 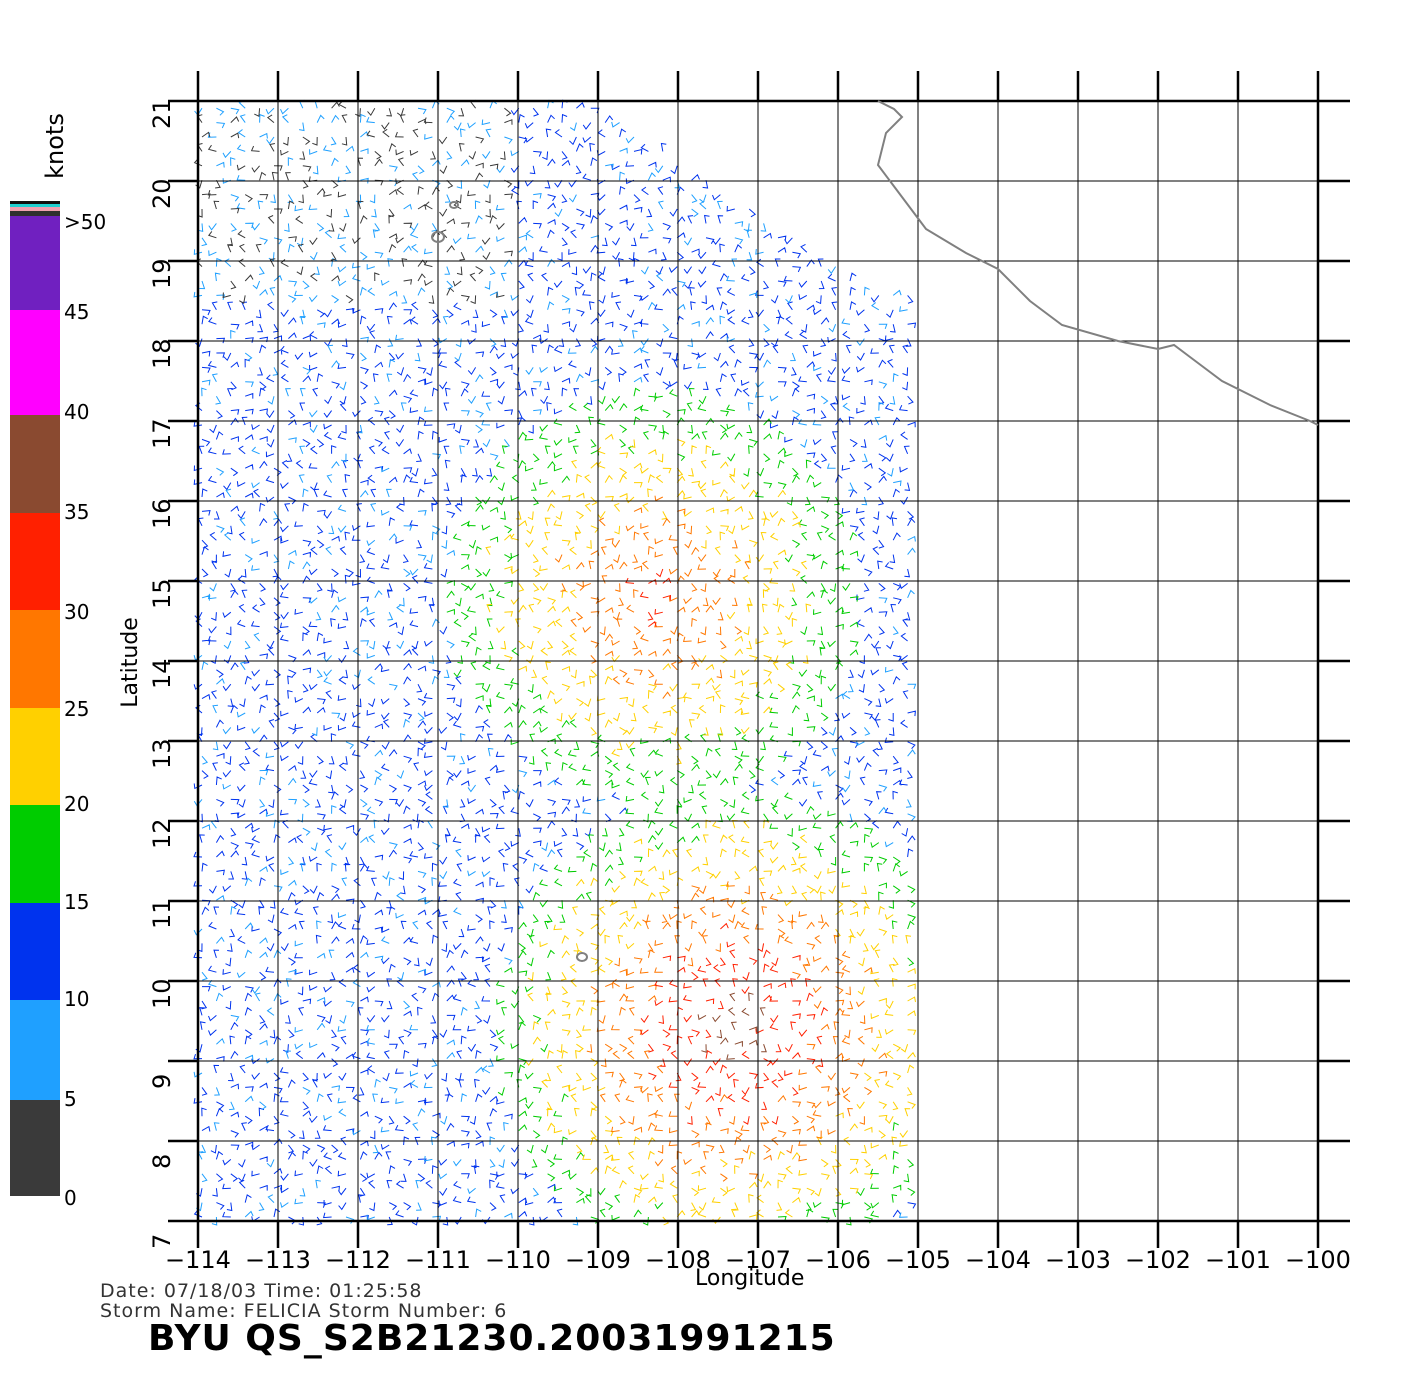 I want to click on longitude-tick-label: −109, so click(x=598, y=1260).